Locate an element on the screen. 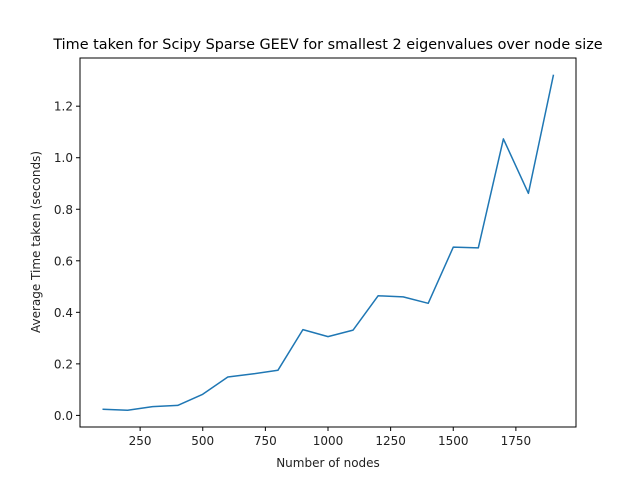 The height and width of the screenshot is (480, 640). y-tick-label: 0.6 is located at coordinates (63, 261).